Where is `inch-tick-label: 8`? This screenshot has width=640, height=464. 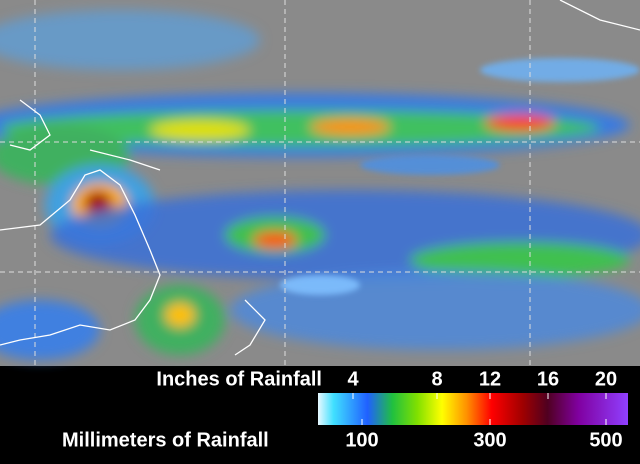
inch-tick-label: 8 is located at coordinates (436, 379).